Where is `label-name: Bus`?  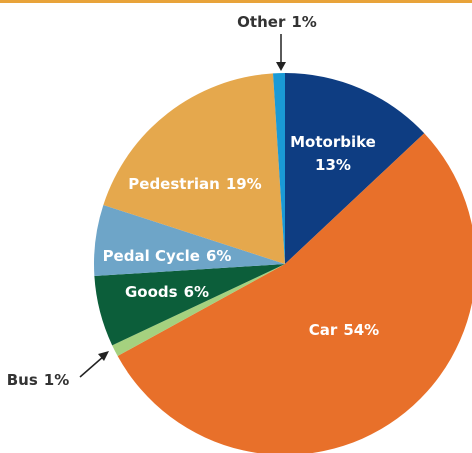
label-name: Bus is located at coordinates (22, 380).